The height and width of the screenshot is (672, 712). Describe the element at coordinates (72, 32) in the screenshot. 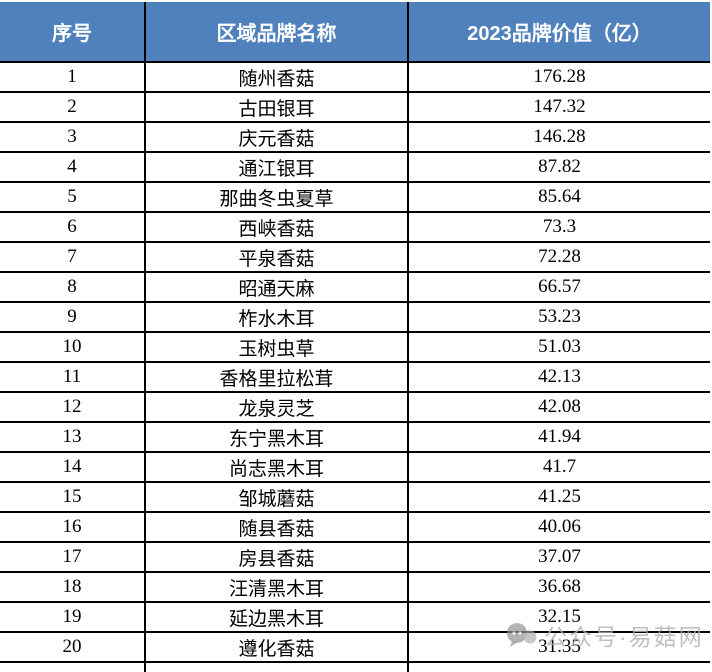

I see `header-rank: 序号` at that location.